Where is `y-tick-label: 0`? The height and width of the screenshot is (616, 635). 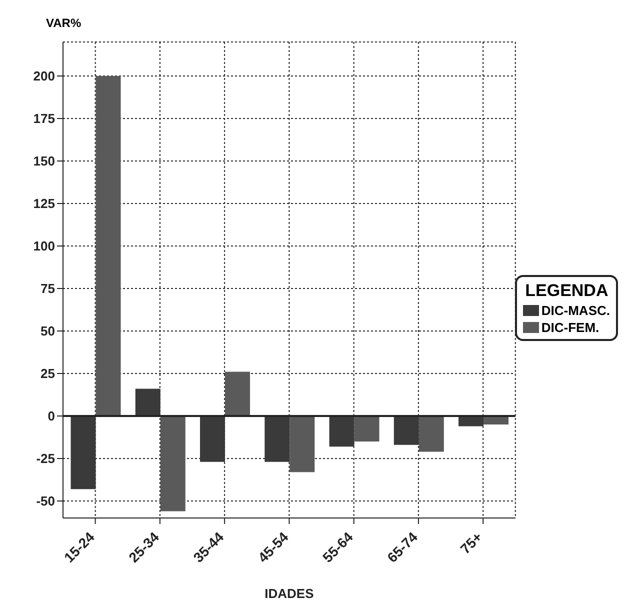 y-tick-label: 0 is located at coordinates (51, 416).